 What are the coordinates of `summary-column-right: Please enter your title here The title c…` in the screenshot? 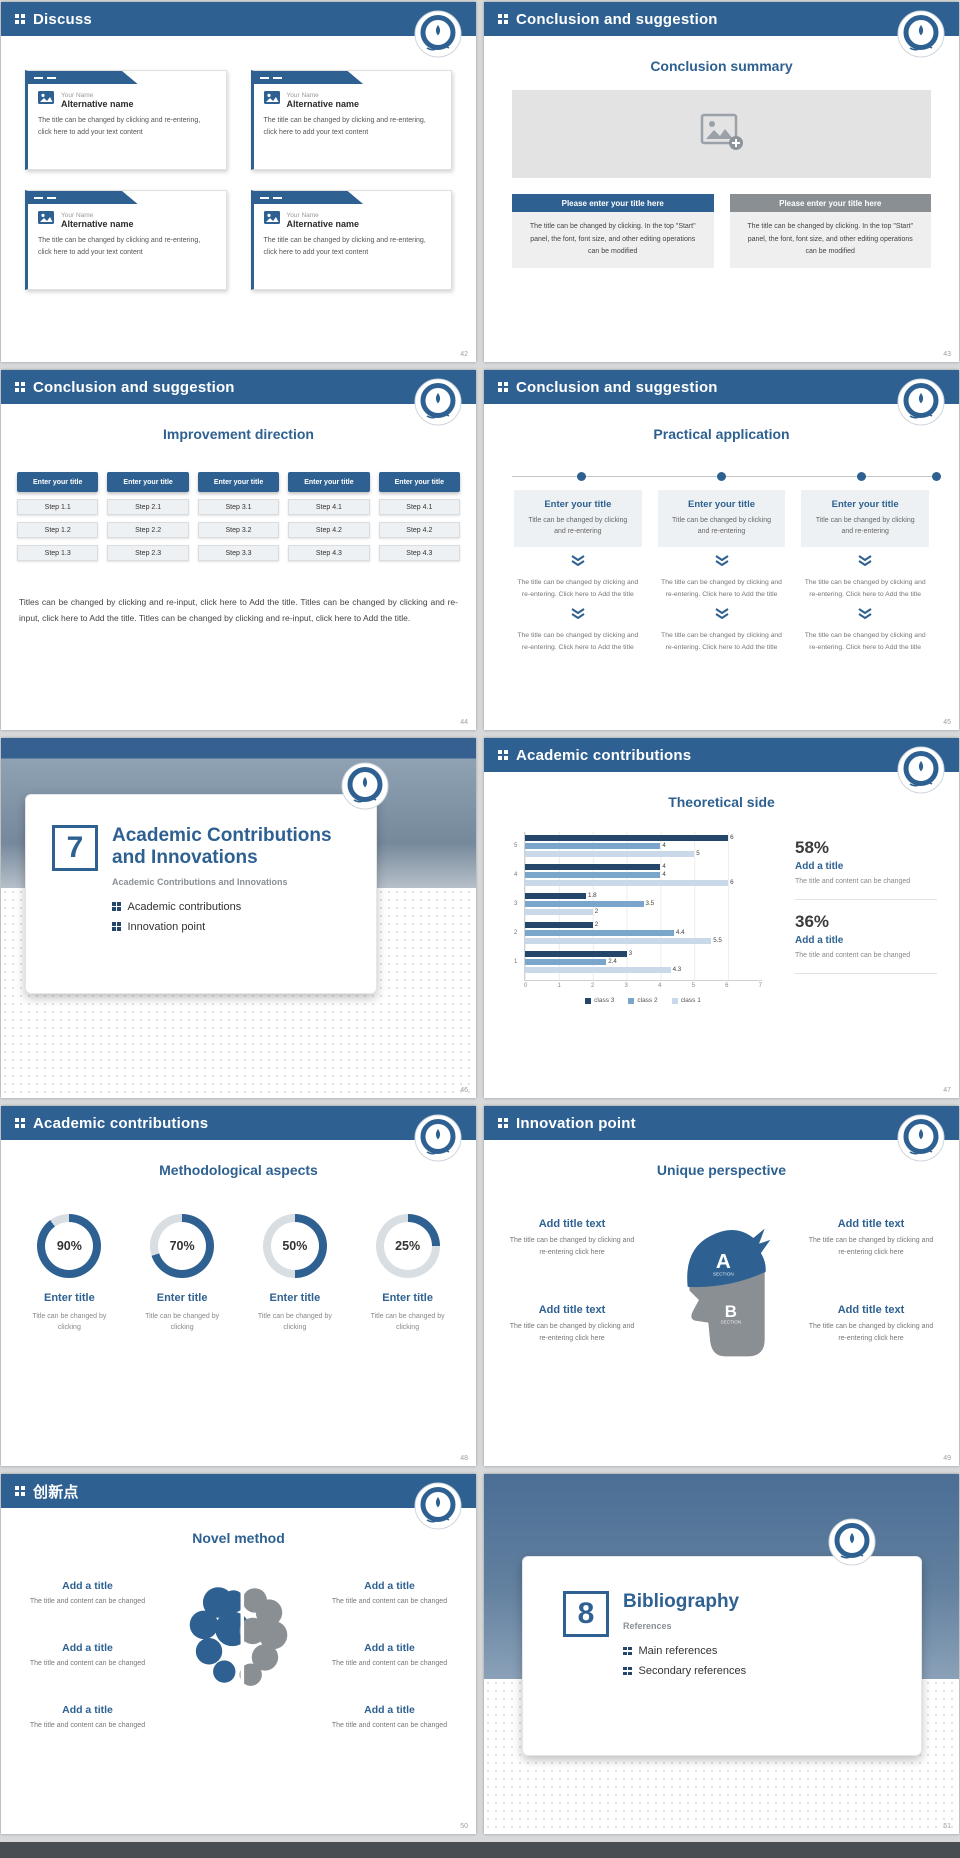 It's located at (830, 231).